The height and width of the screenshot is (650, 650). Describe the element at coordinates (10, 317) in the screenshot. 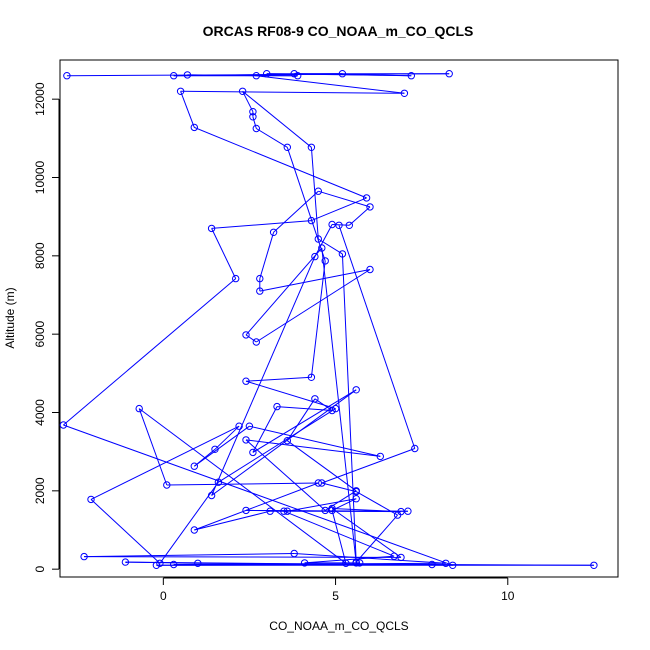

I see `y-axis-label: Altitude (m)` at that location.